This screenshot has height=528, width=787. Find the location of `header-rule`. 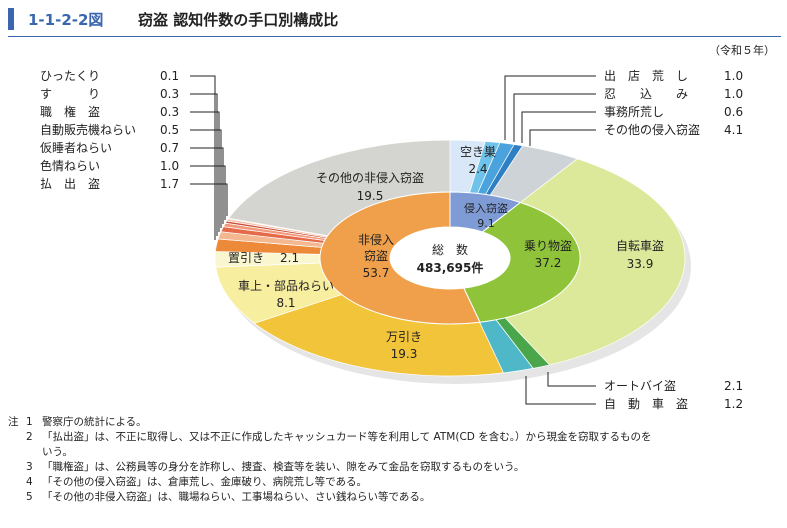

header-rule is located at coordinates (394, 36).